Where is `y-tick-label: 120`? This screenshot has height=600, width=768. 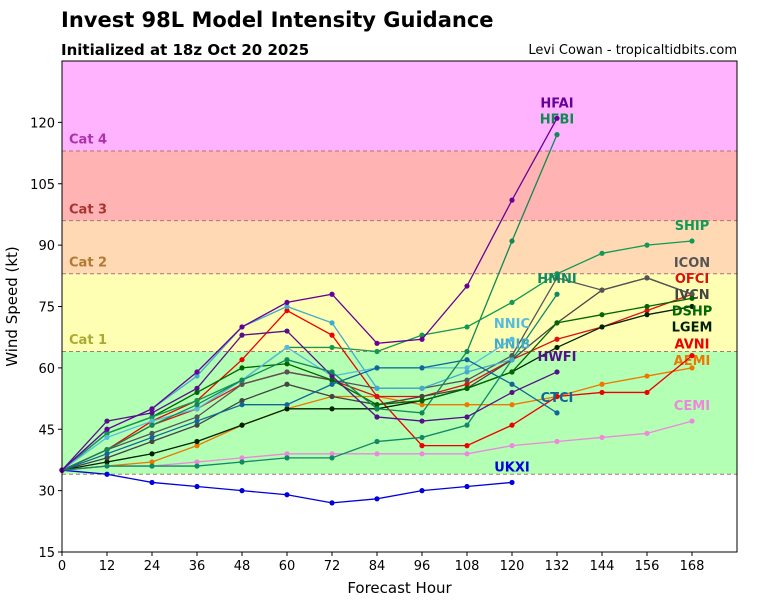
y-tick-label: 120 is located at coordinates (42, 123).